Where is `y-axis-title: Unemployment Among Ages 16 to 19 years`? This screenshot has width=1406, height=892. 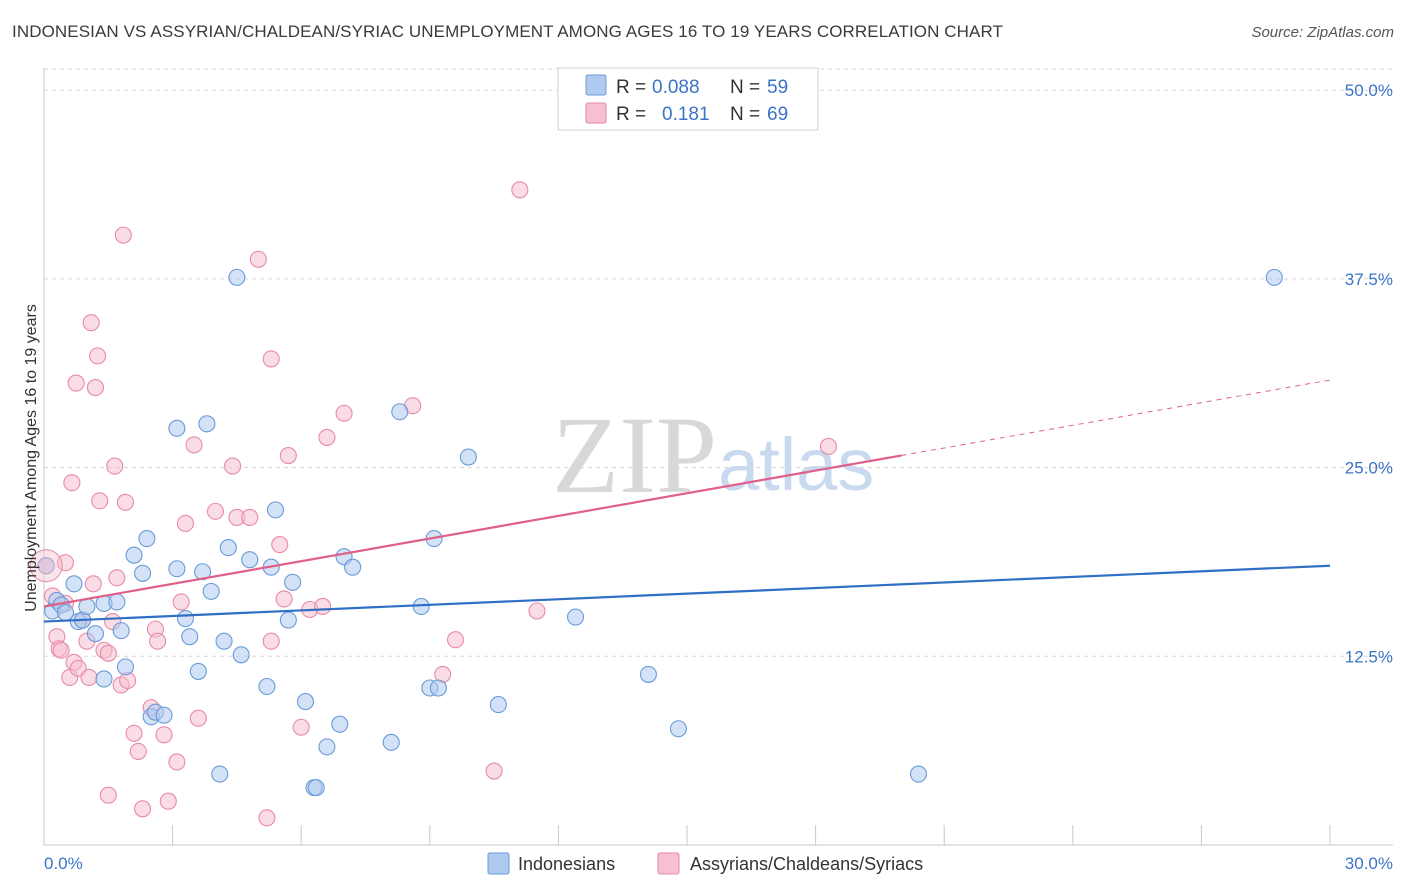
y-axis-title: Unemployment Among Ages 16 to 19 years is located at coordinates (31, 458).